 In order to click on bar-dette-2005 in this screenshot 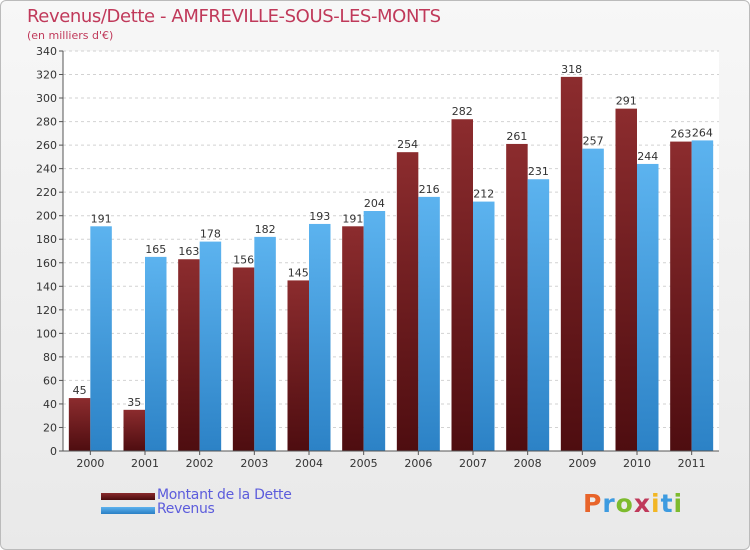, I will do `click(353, 338)`.